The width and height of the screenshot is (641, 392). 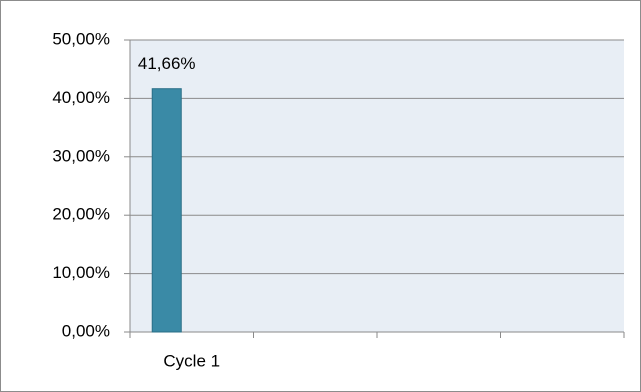 What do you see at coordinates (86, 330) in the screenshot?
I see `y-tick-label: 0,00%` at bounding box center [86, 330].